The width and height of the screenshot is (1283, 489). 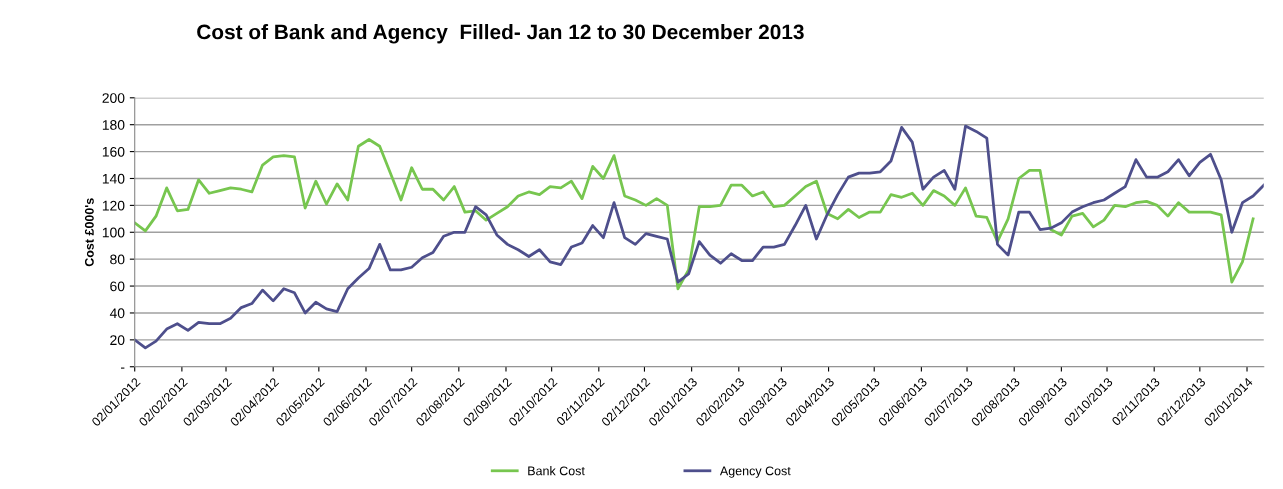 What do you see at coordinates (113, 205) in the screenshot?
I see `y-tick-label: 120` at bounding box center [113, 205].